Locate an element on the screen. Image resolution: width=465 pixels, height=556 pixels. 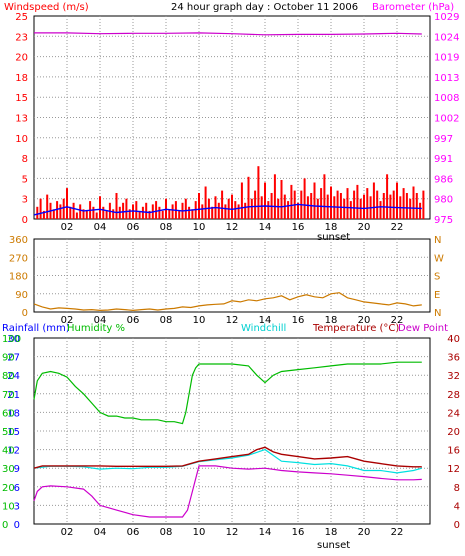
y-tick-label: 18 is located at coordinates (13, 413).